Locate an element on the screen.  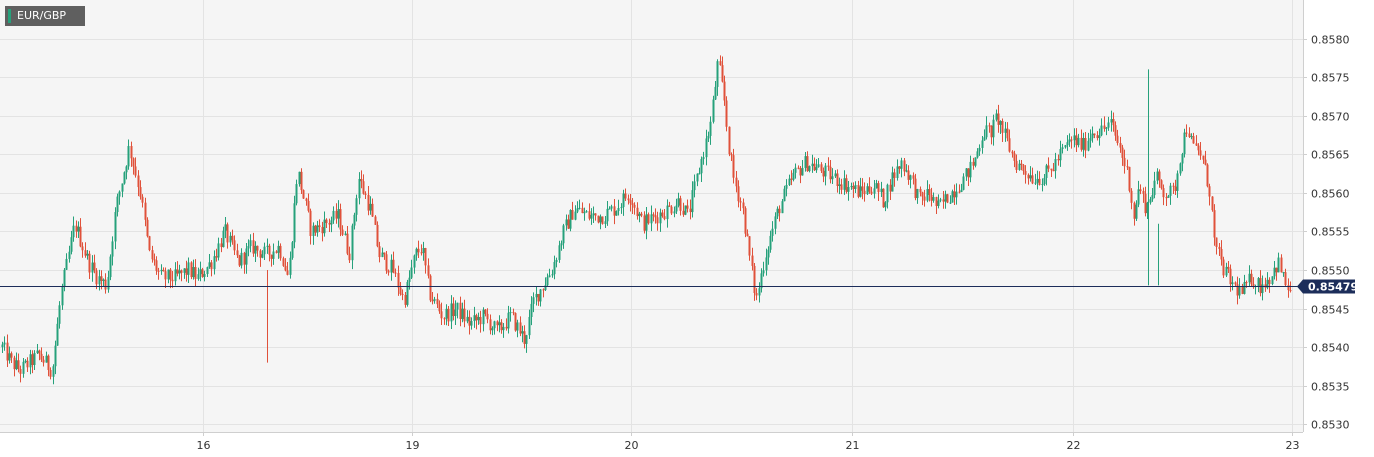
symbol-badge: EUR/GBP is located at coordinates (45, 16).